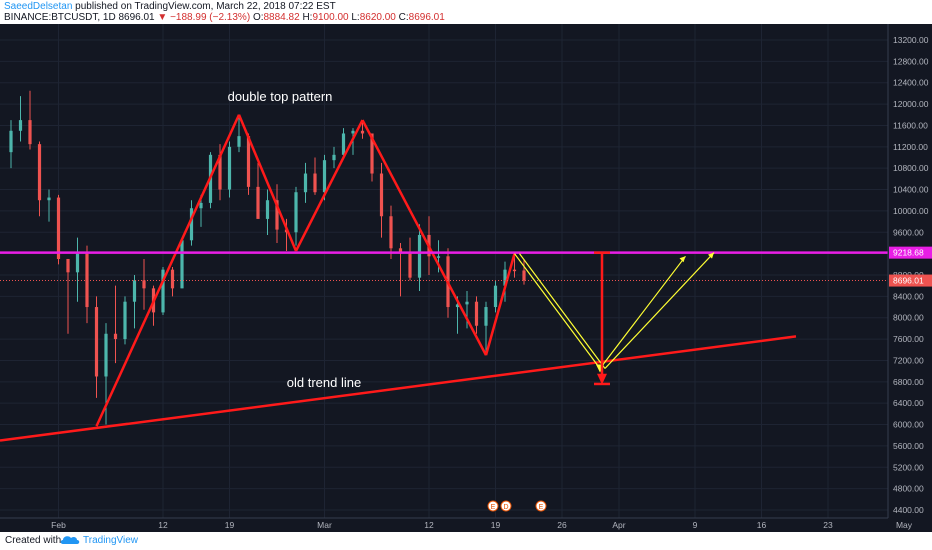 Image resolution: width=932 pixels, height=550 pixels. Describe the element at coordinates (562, 311) in the screenshot. I see `projection-down-line` at that location.